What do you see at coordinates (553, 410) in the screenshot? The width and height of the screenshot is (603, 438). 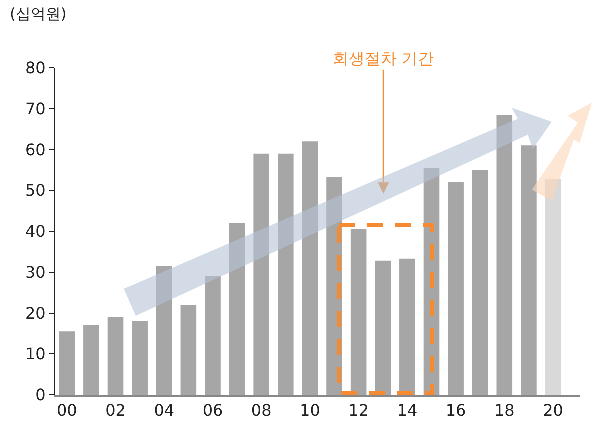 I see `x-tick-label: 20` at bounding box center [553, 410].